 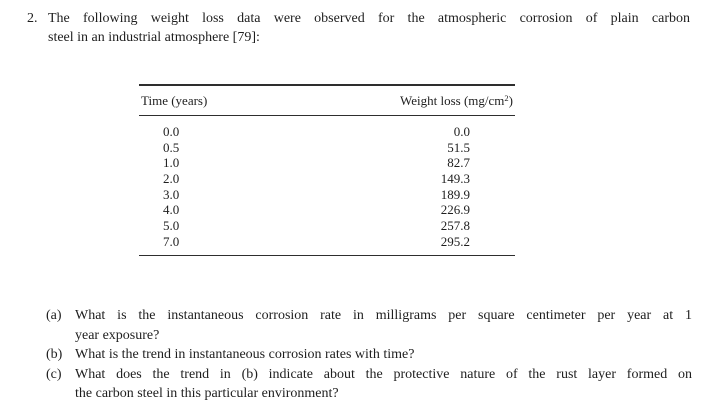 What do you see at coordinates (327, 210) in the screenshot?
I see `table-row: 4.0 226.9` at bounding box center [327, 210].